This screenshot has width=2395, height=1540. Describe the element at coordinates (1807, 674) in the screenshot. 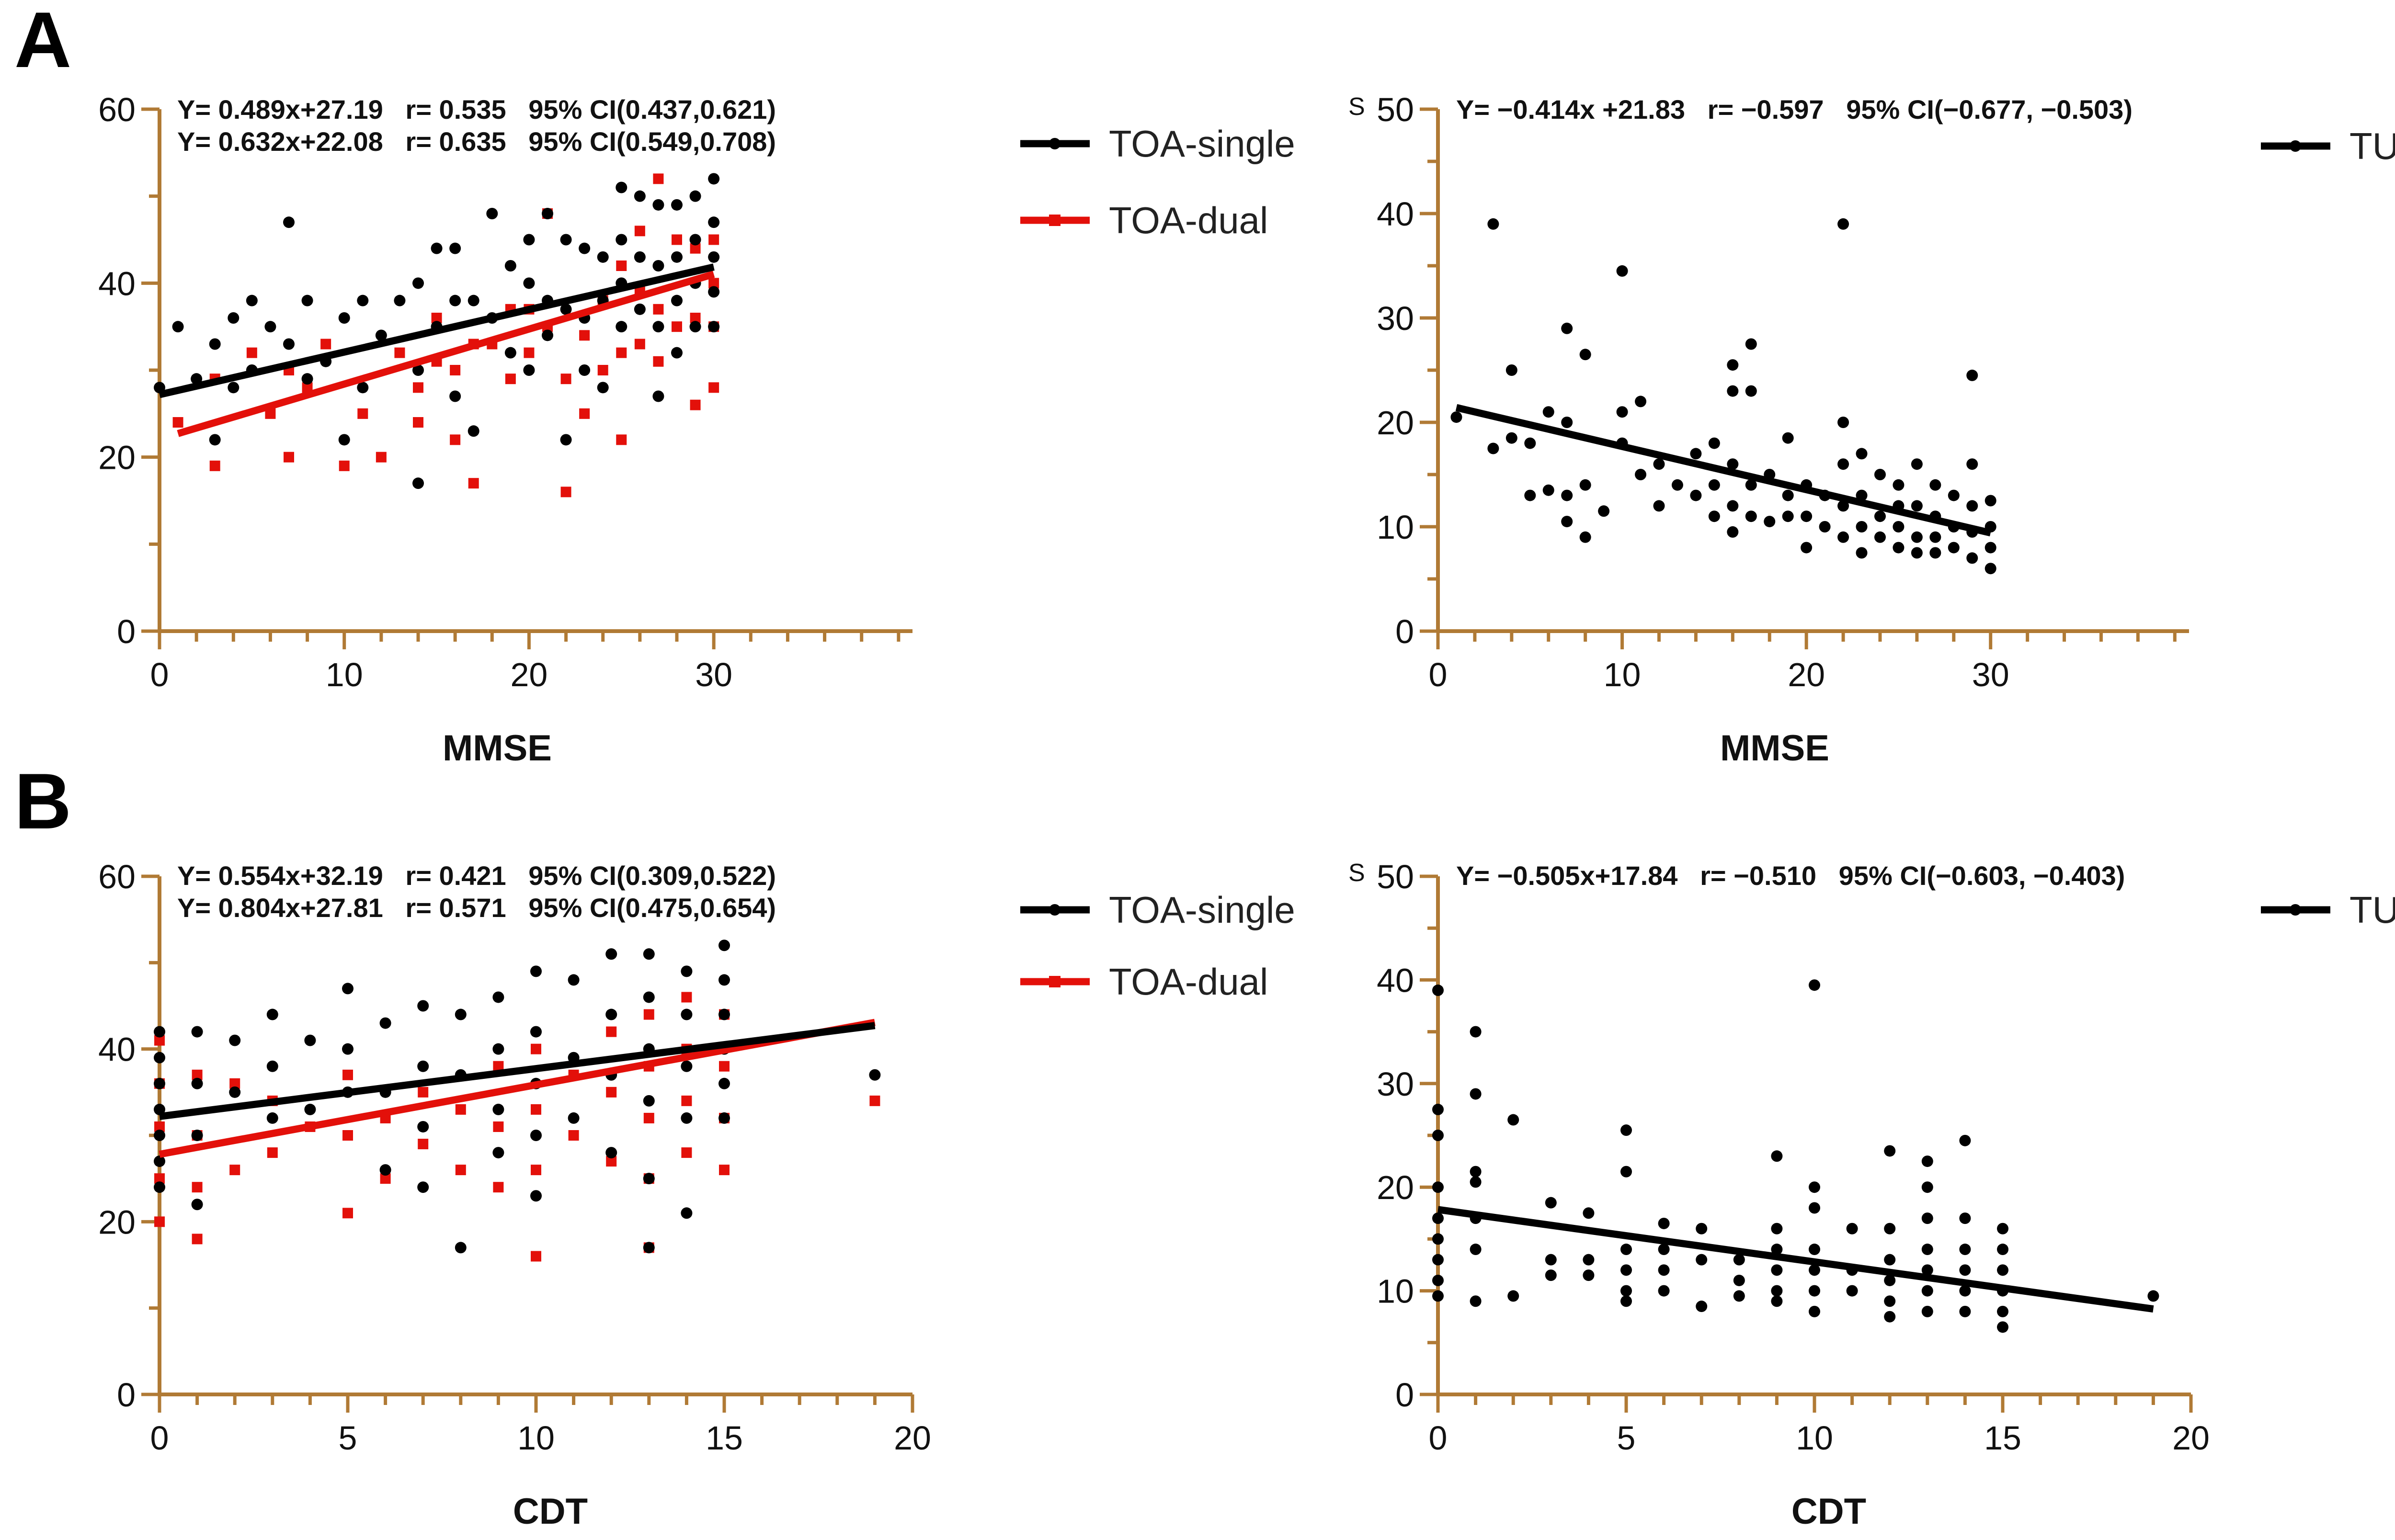

I see `x-tick-label: 20` at that location.